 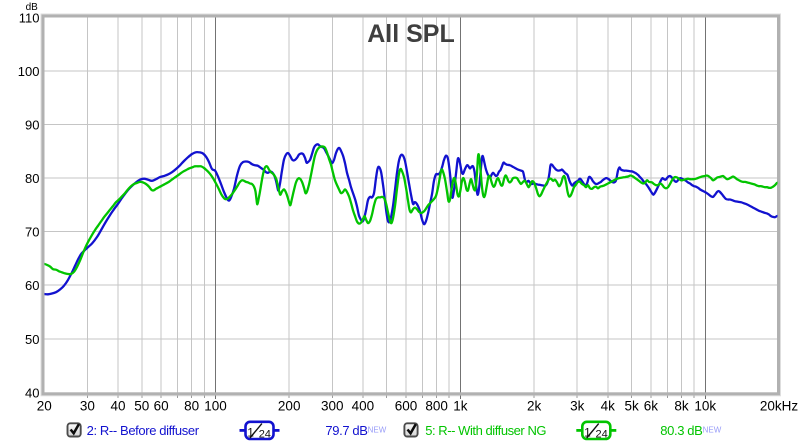 I want to click on svg-text: 90, so click(x=32, y=125).